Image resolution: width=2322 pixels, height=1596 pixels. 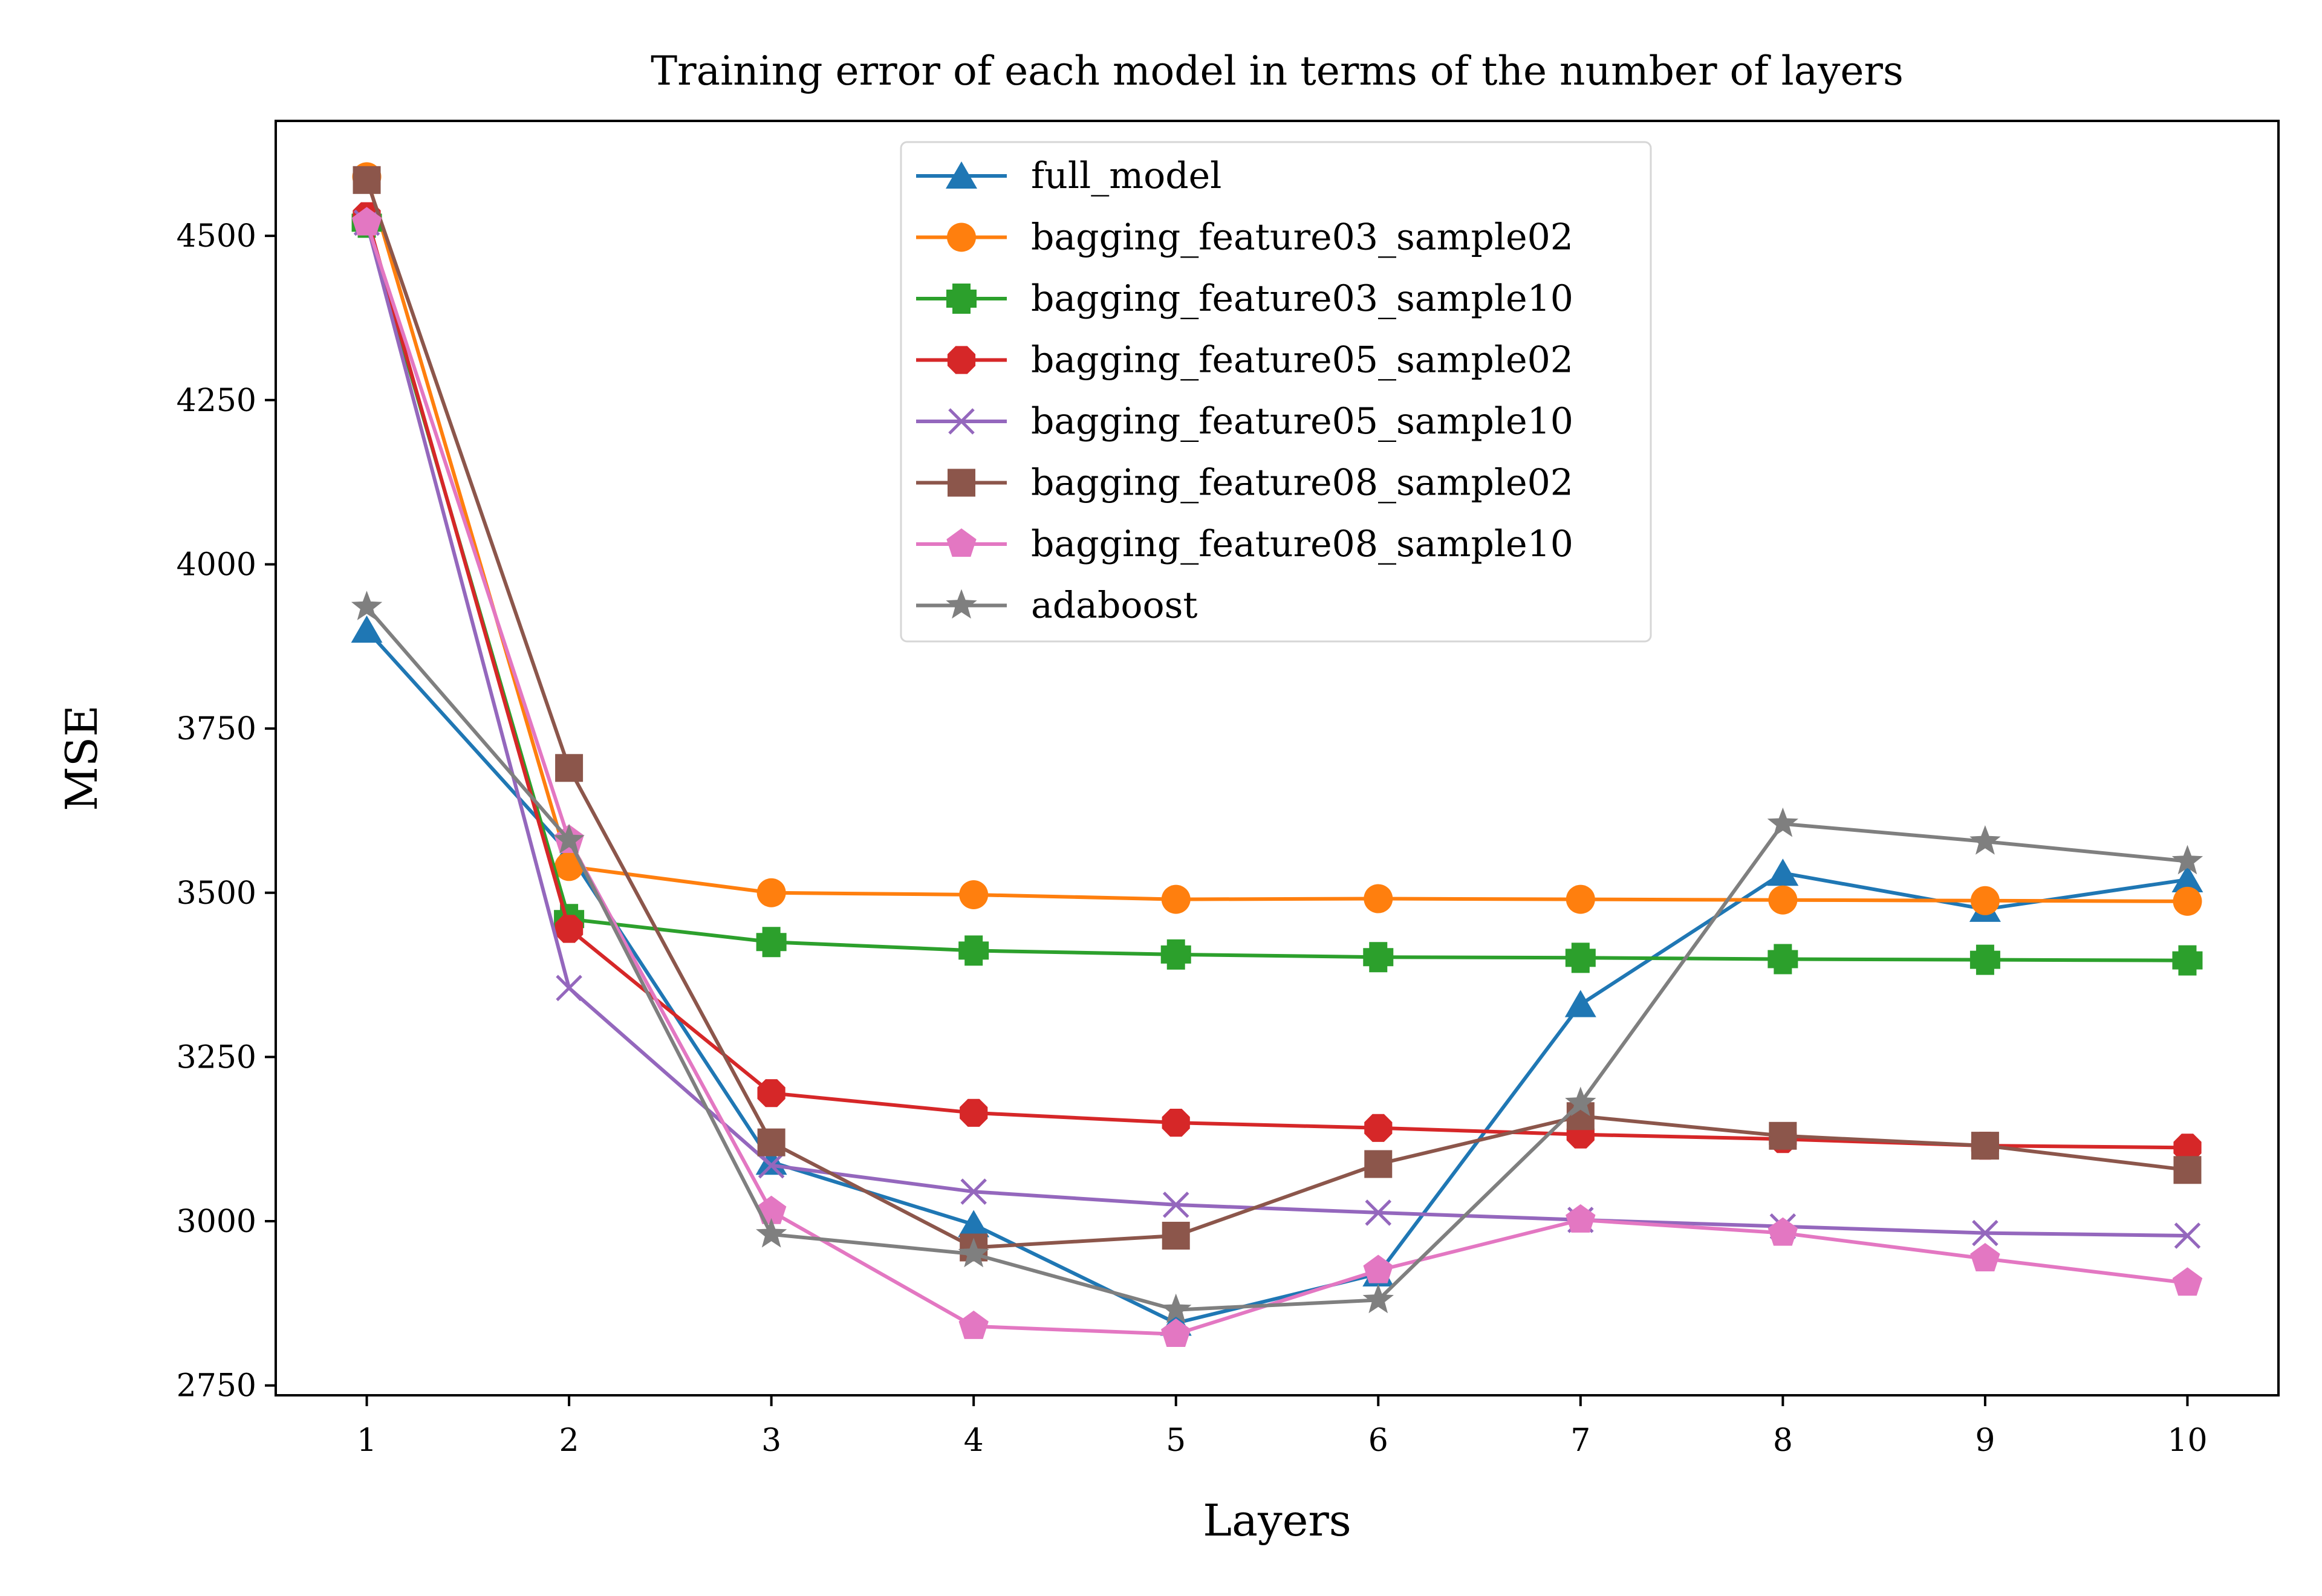 What do you see at coordinates (1580, 1440) in the screenshot?
I see `x-tick-label: 7` at bounding box center [1580, 1440].